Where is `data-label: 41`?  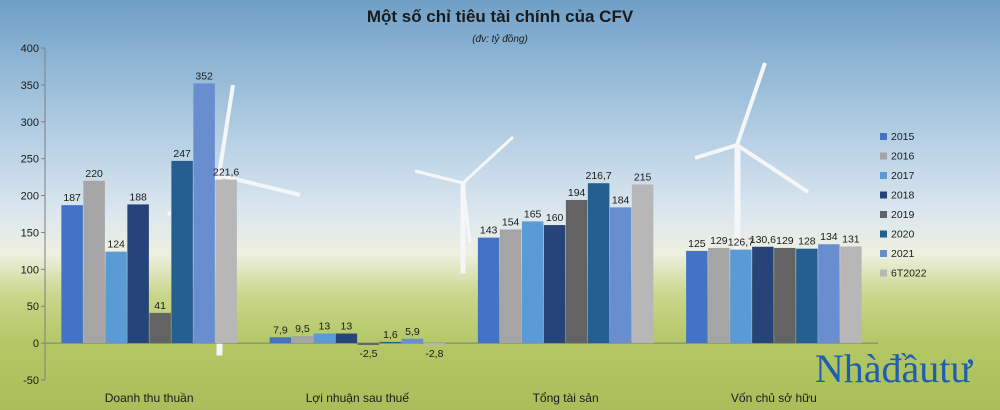 data-label: 41 is located at coordinates (160, 306).